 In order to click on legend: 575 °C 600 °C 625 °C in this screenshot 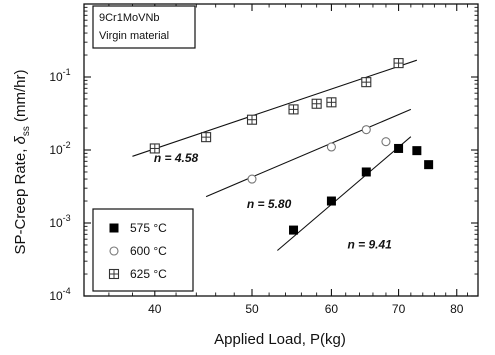, I will do `click(143, 250)`.